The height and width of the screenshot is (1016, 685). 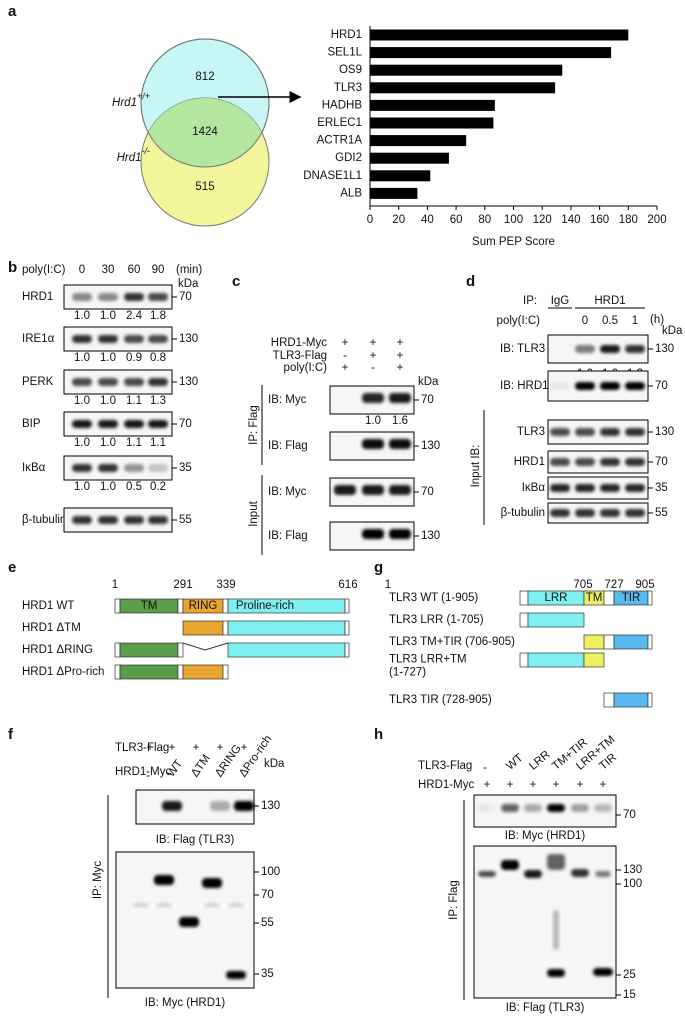 What do you see at coordinates (657, 320) in the screenshot?
I see `unit: (h)` at bounding box center [657, 320].